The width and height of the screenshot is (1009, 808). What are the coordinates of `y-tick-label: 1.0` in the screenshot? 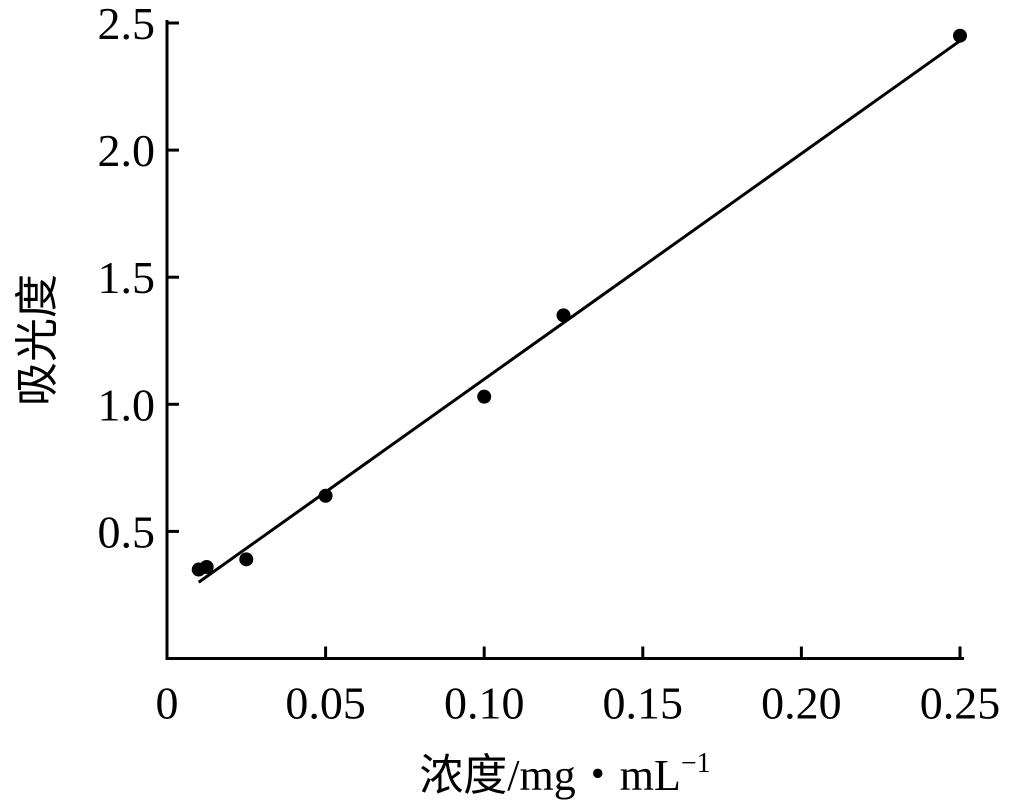 It's located at (127, 404).